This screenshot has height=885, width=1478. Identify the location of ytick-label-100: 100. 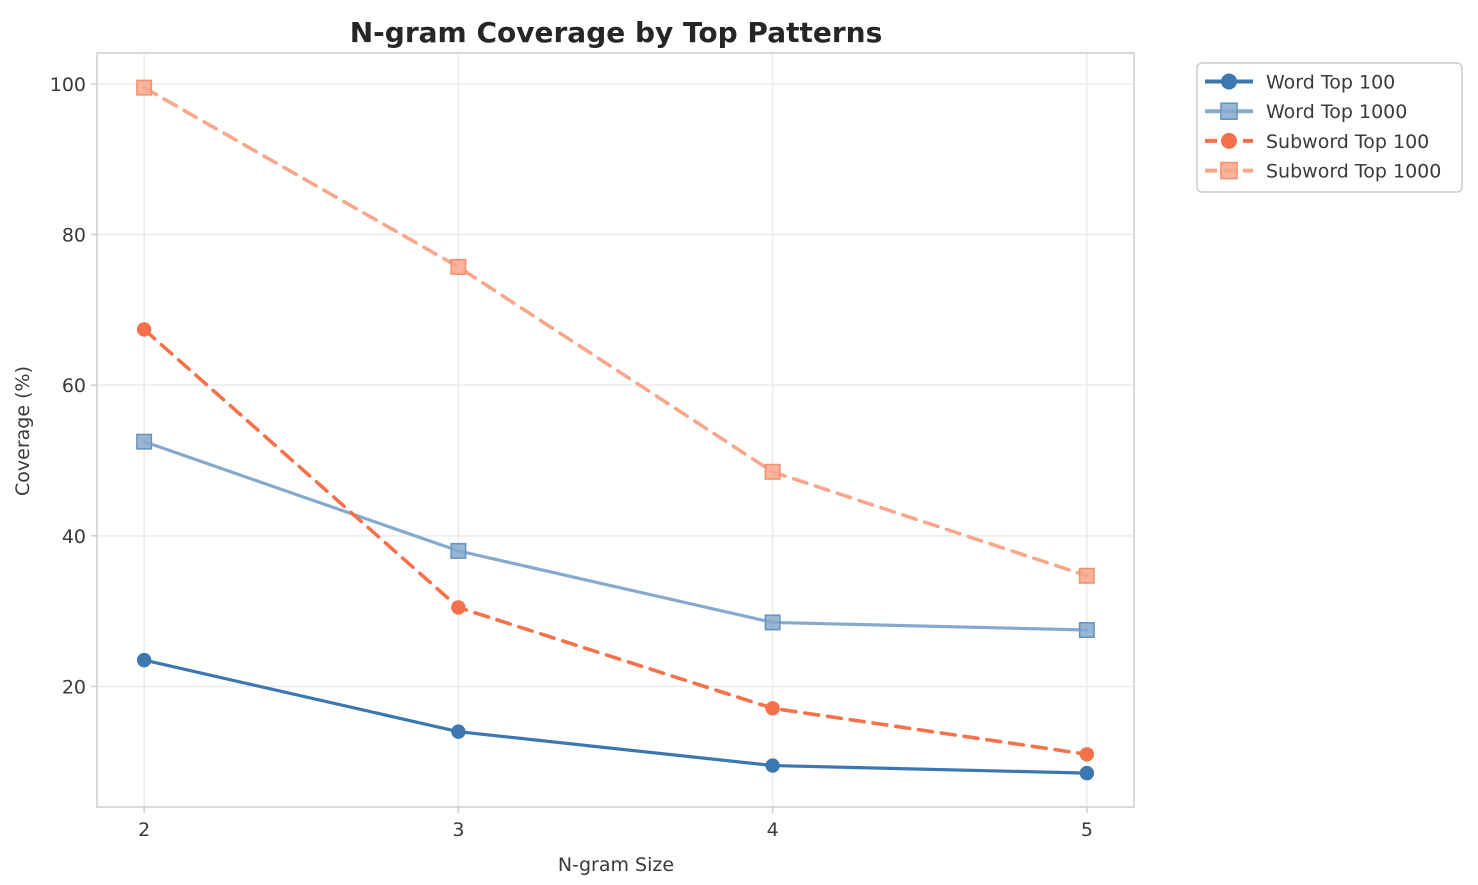
(68, 85).